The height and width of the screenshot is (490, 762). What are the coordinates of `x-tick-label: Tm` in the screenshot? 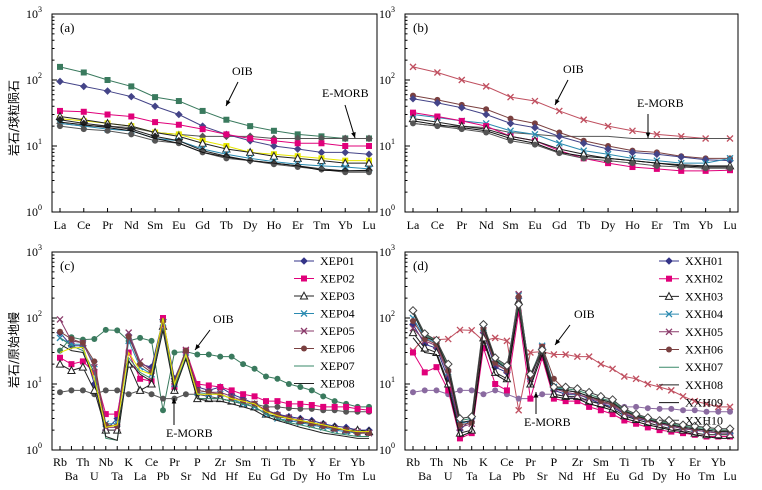 It's located at (706, 476).